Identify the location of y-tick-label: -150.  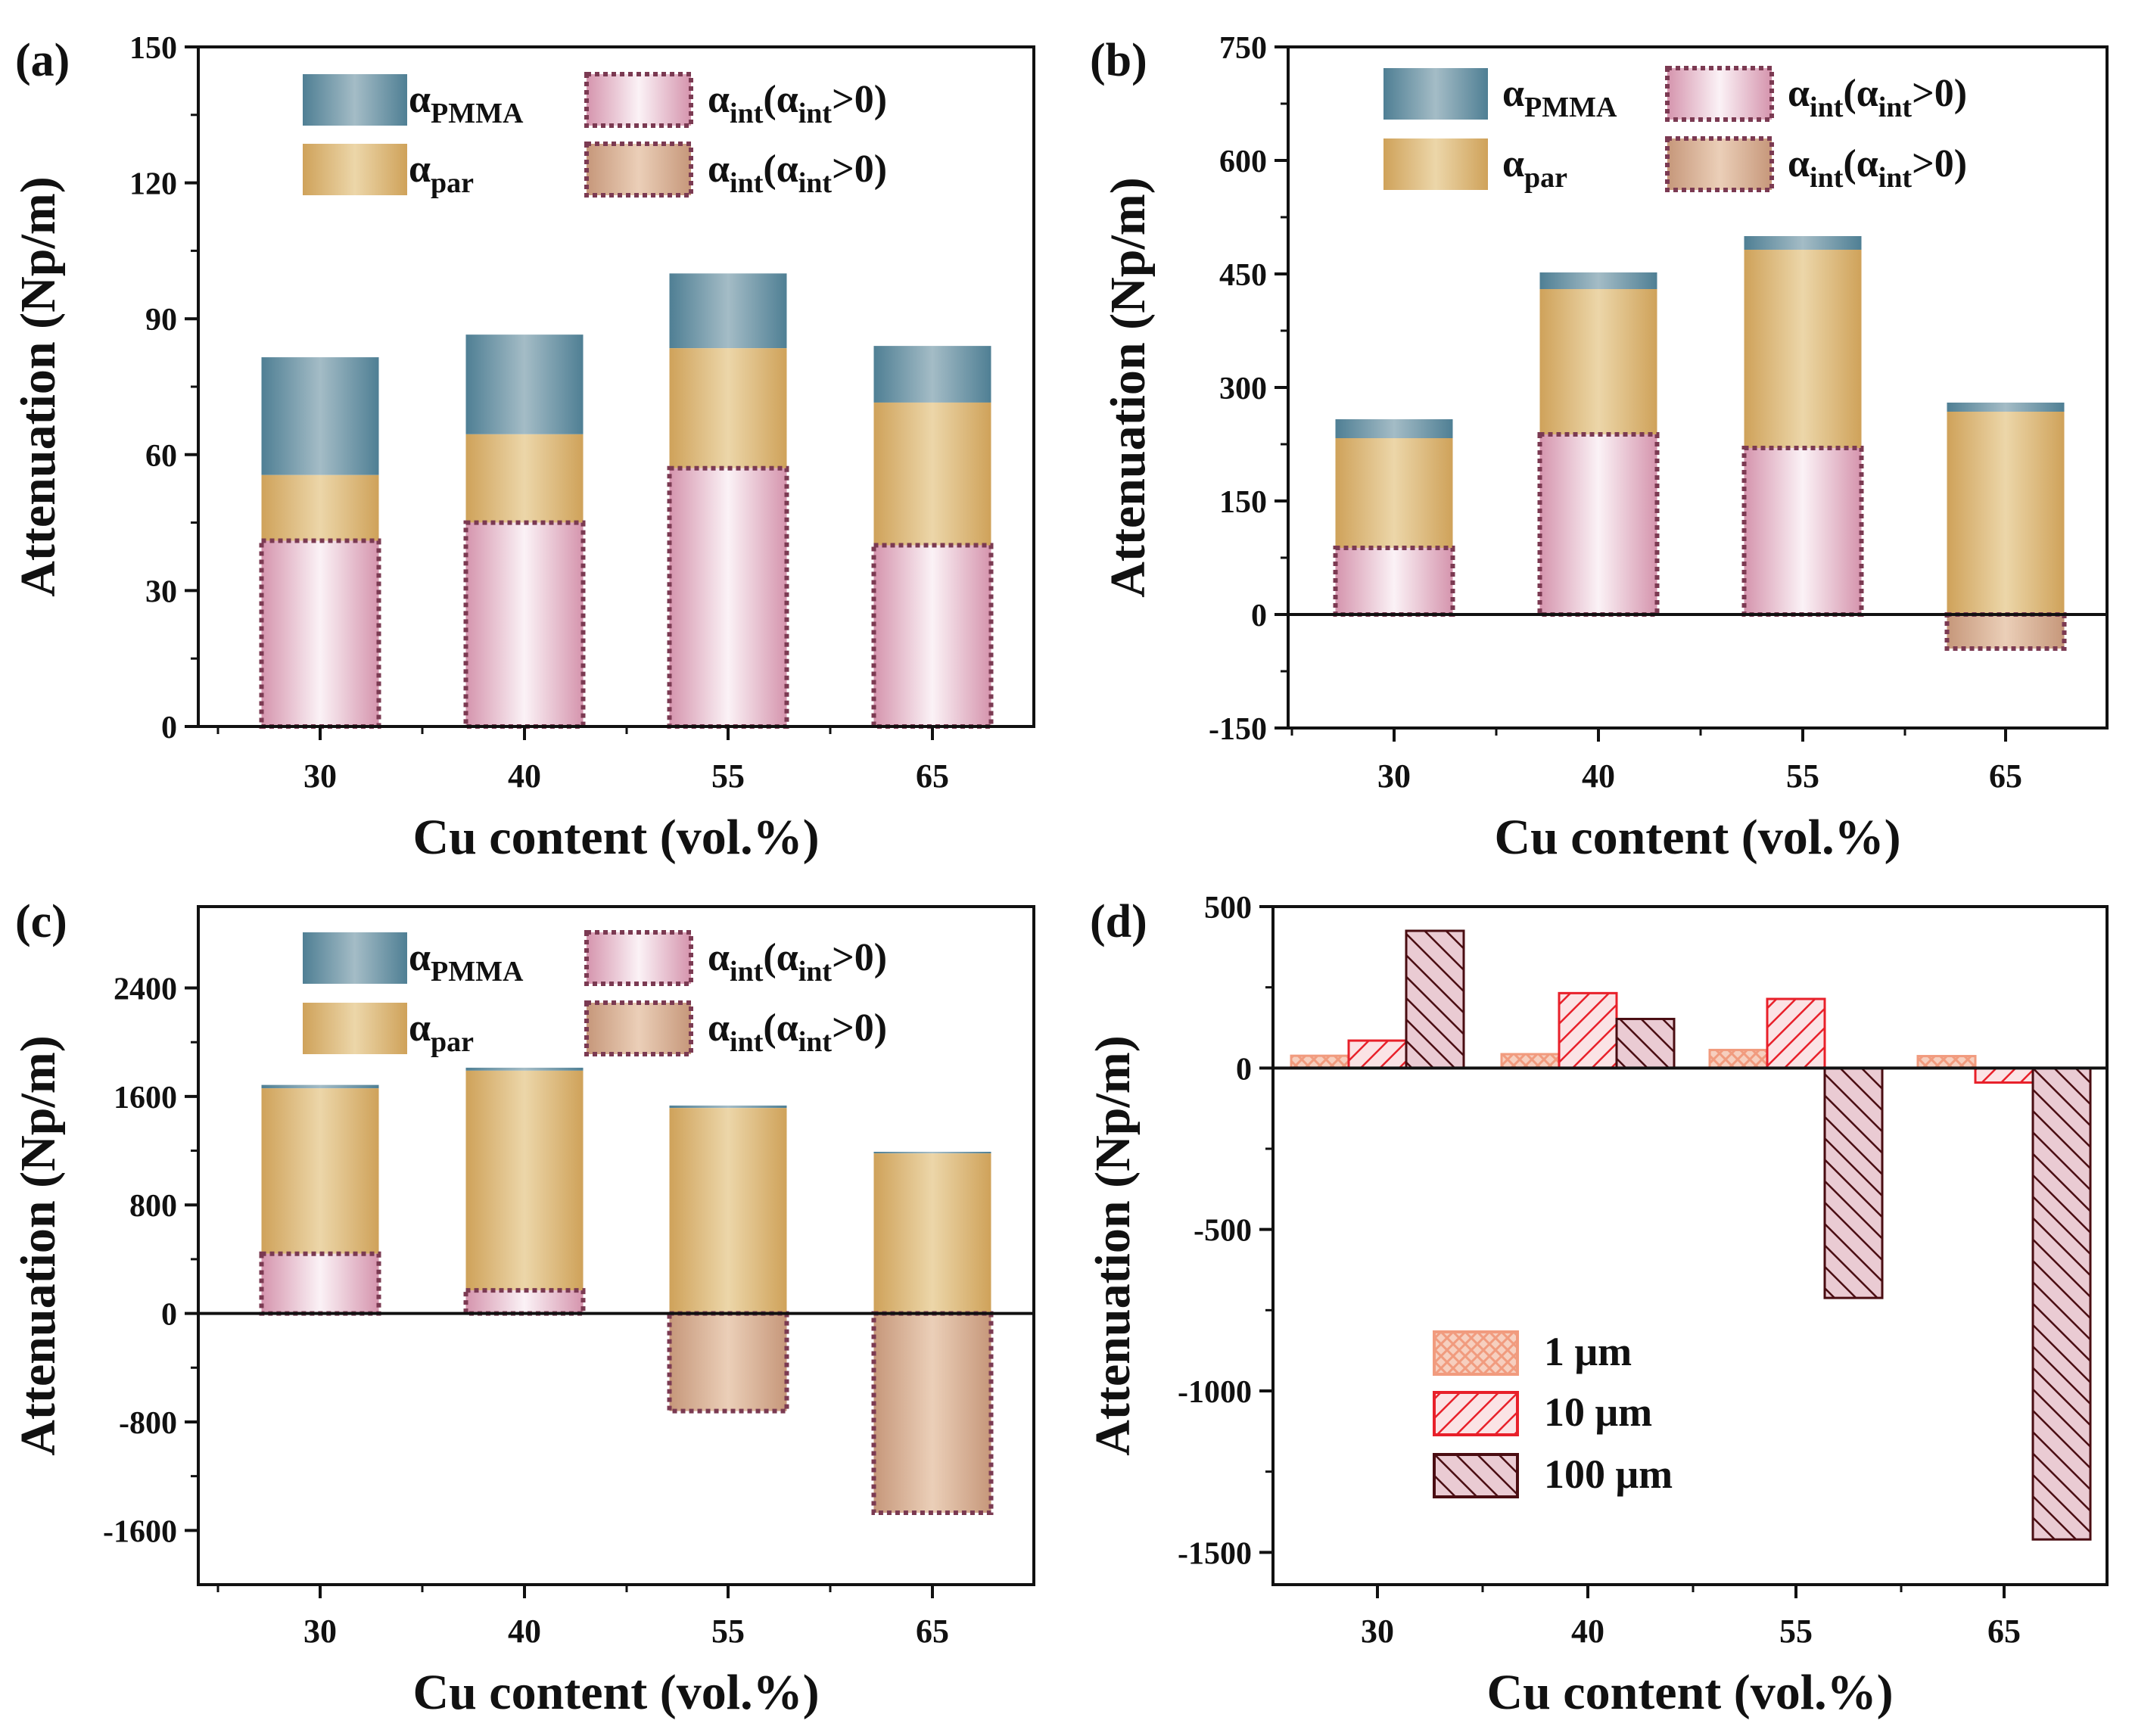
(1238, 730).